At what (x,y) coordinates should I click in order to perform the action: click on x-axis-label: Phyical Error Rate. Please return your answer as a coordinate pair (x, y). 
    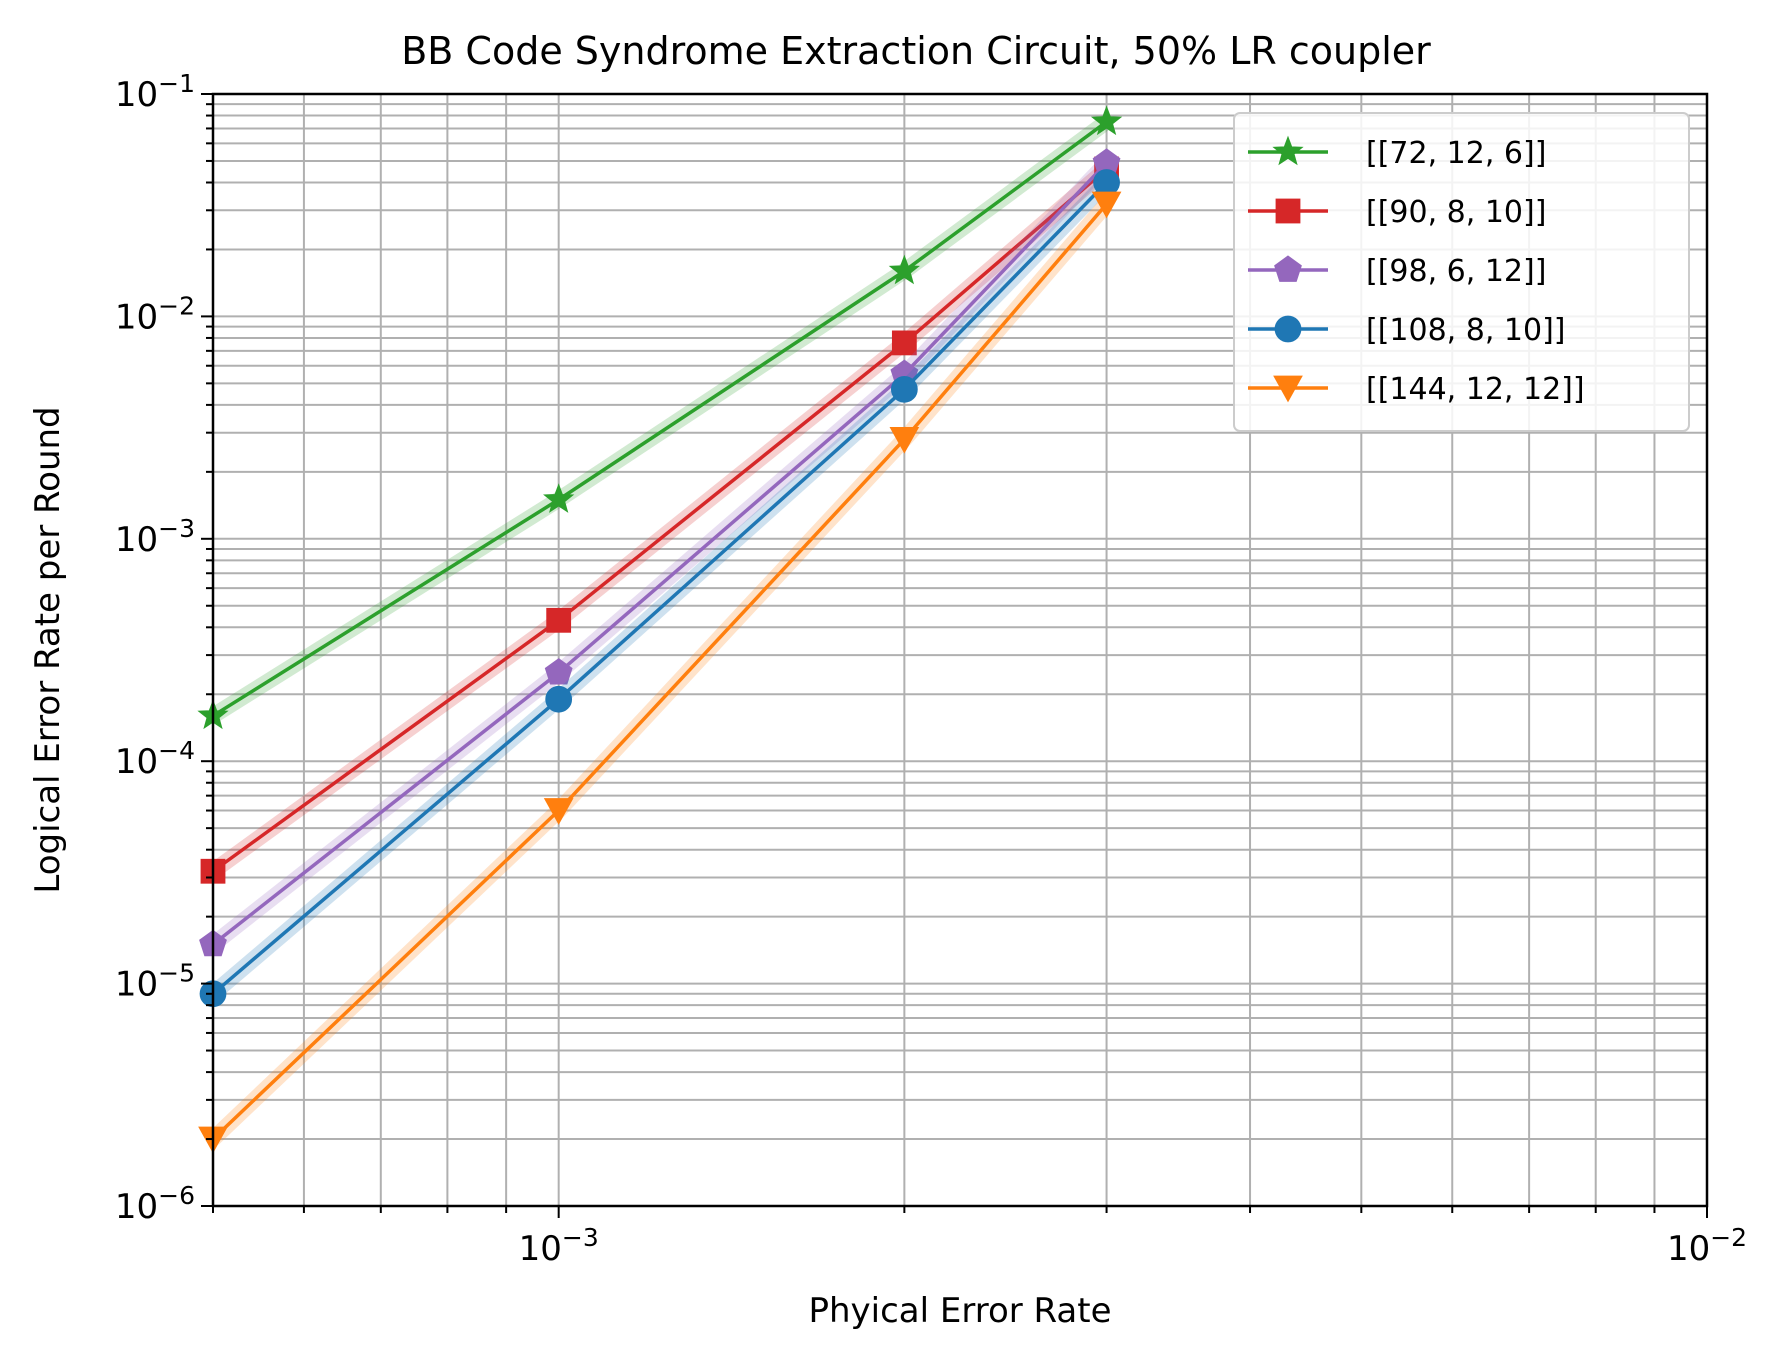
    Looking at the image, I should click on (959, 1311).